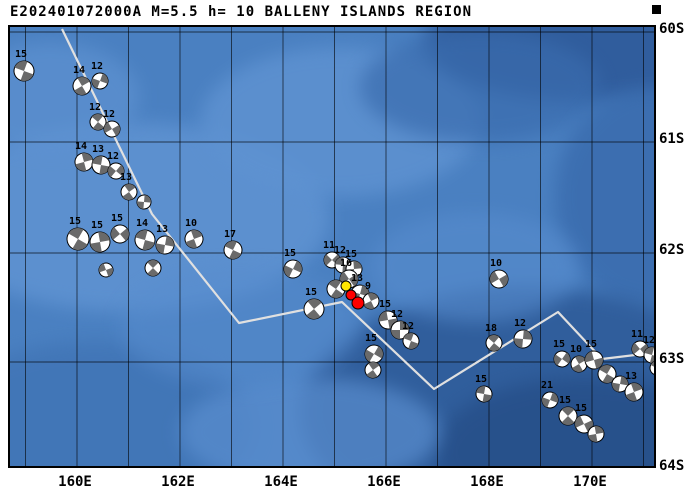 Image resolution: width=687 pixels, height=502 pixels. What do you see at coordinates (75, 482) in the screenshot?
I see `lon-tick-label: 160E` at bounding box center [75, 482].